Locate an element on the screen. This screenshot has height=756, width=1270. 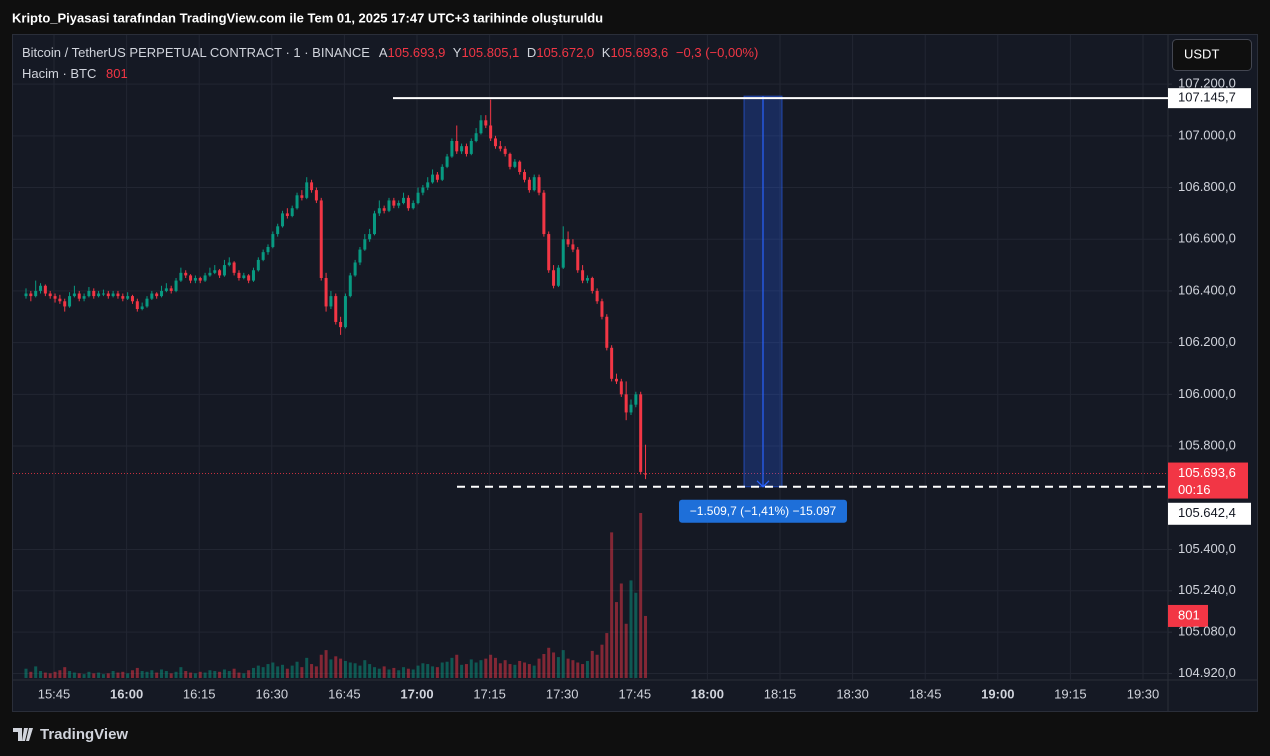
volume-pane is located at coordinates (336, 595).